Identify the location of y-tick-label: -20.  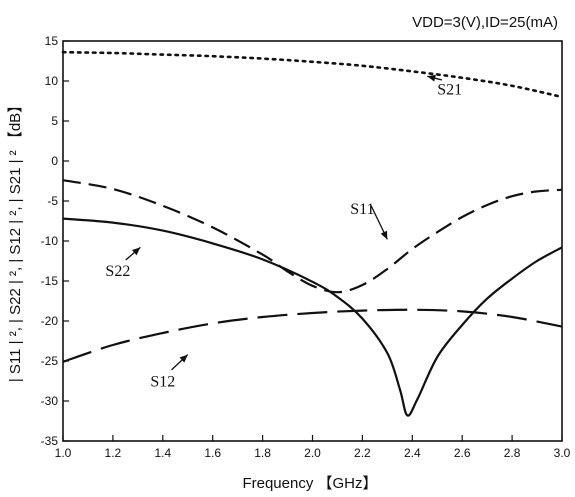
(50, 321).